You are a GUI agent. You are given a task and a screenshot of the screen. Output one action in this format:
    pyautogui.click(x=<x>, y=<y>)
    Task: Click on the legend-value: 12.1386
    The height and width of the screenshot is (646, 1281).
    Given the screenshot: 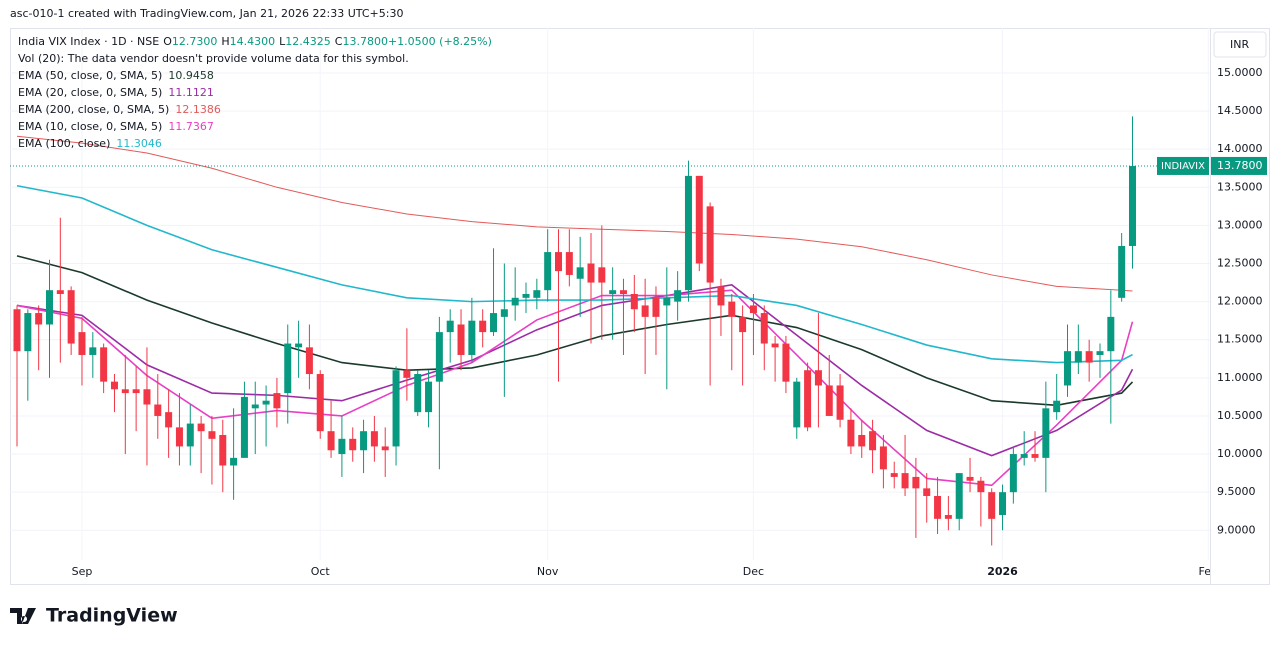 What is the action you would take?
    pyautogui.click(x=198, y=109)
    